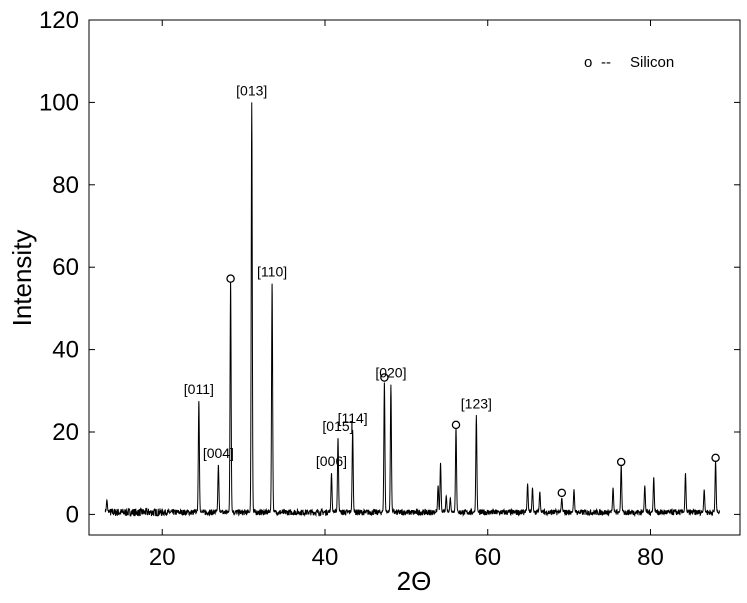  I want to click on peak-label: [004], so click(218, 453).